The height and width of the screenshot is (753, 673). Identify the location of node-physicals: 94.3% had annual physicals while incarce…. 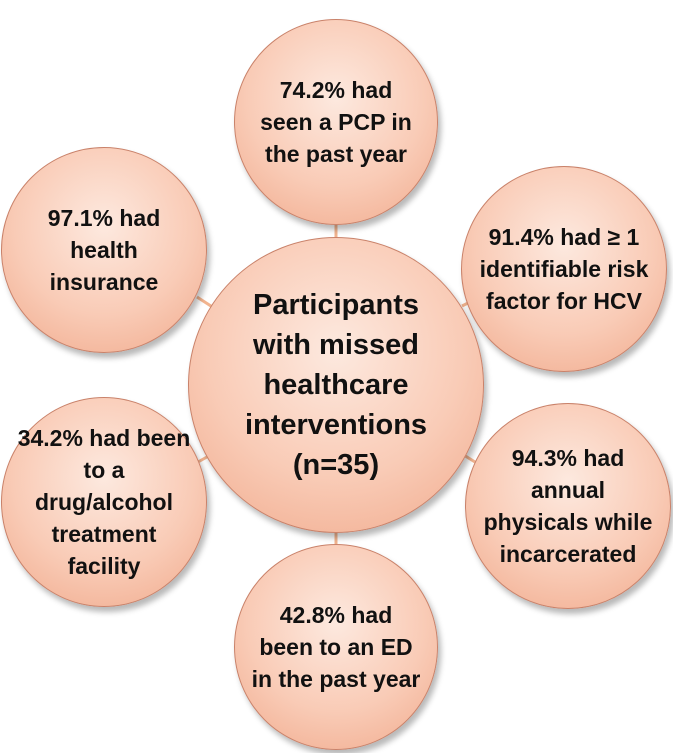
(568, 506).